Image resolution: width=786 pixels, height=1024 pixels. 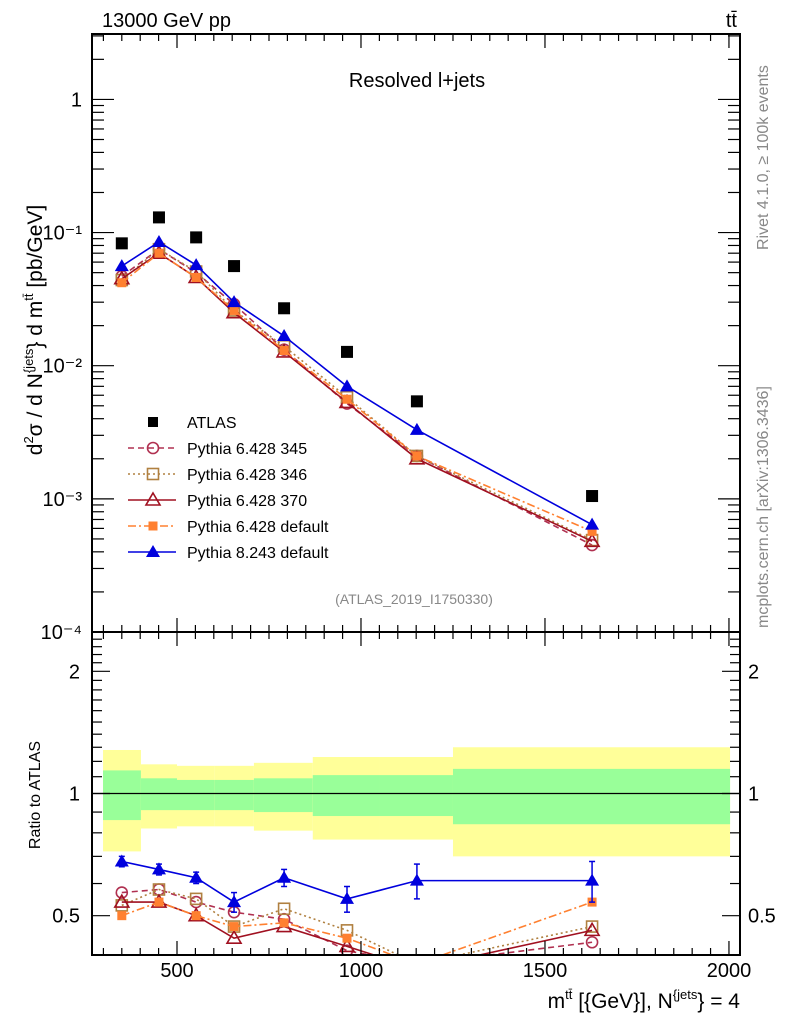 What do you see at coordinates (763, 507) in the screenshot?
I see `mcplots-label: mcplots.cern.ch [arXiv:1306.3436]` at bounding box center [763, 507].